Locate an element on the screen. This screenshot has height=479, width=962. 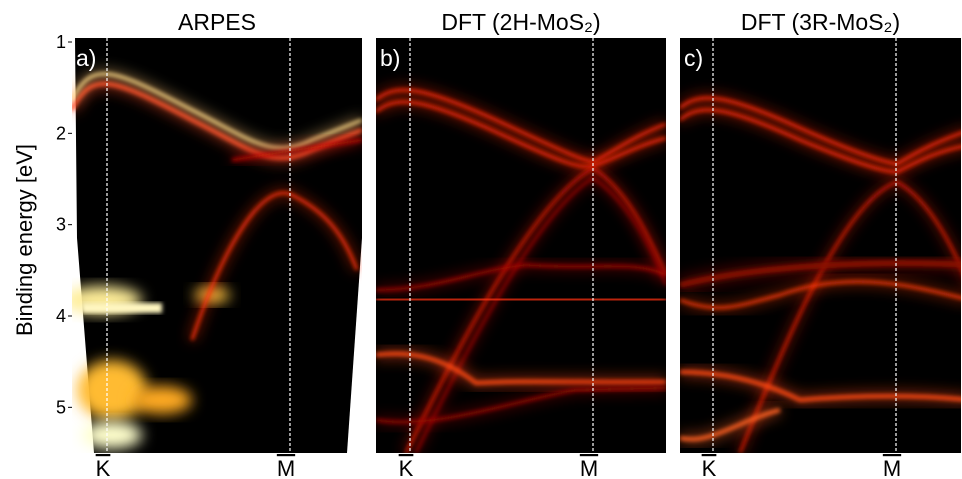
intensity-band is located at coordinates (122, 308).